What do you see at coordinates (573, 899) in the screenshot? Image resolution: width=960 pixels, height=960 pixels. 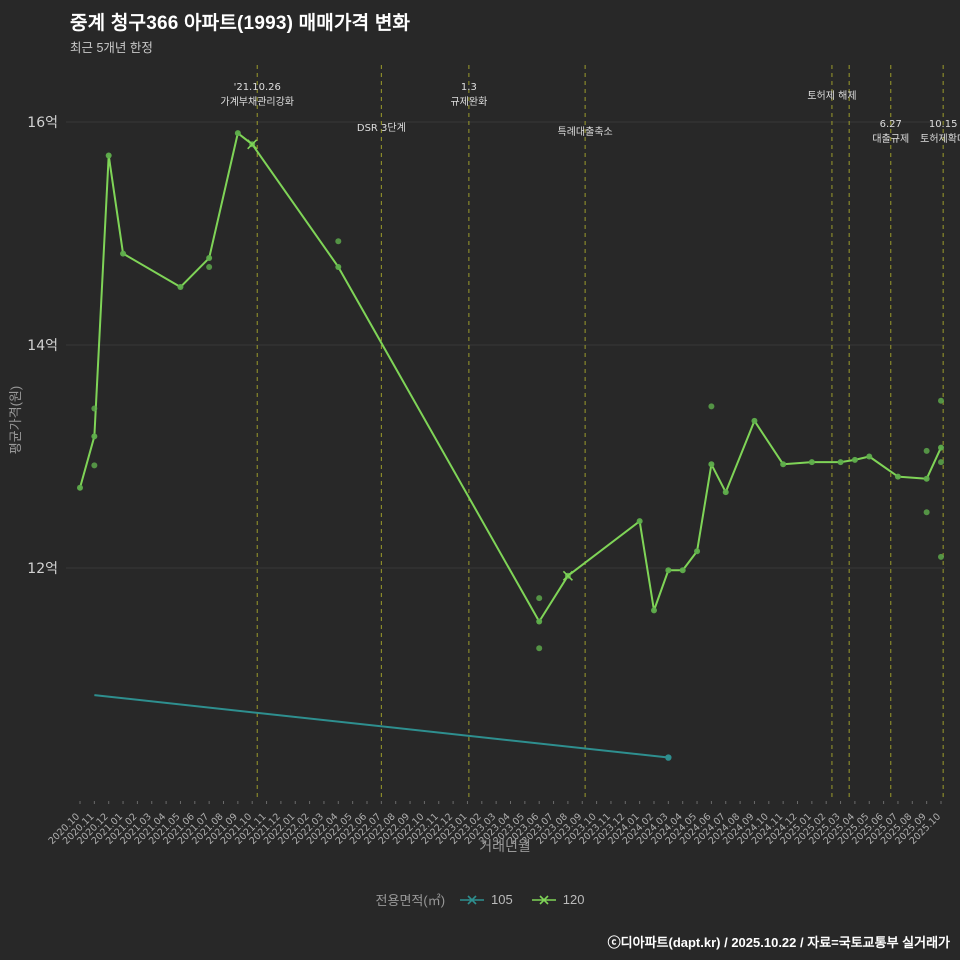 I see `legend-label-120: 120` at bounding box center [573, 899].